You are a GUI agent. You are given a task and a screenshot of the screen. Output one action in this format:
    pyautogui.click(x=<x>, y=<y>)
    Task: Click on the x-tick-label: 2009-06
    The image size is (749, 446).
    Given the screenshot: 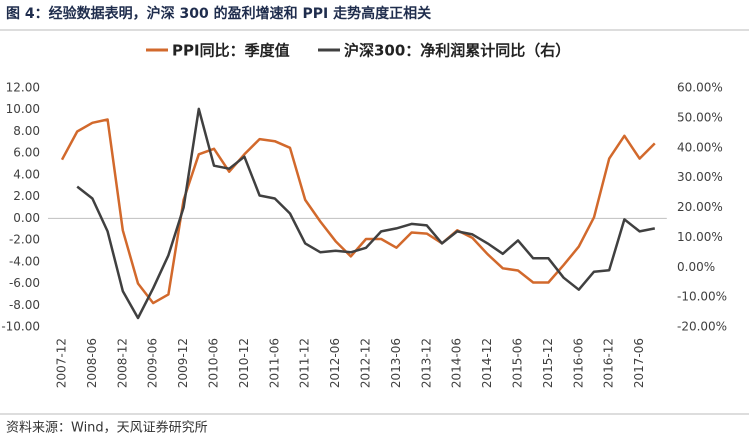 What is the action you would take?
    pyautogui.click(x=153, y=363)
    